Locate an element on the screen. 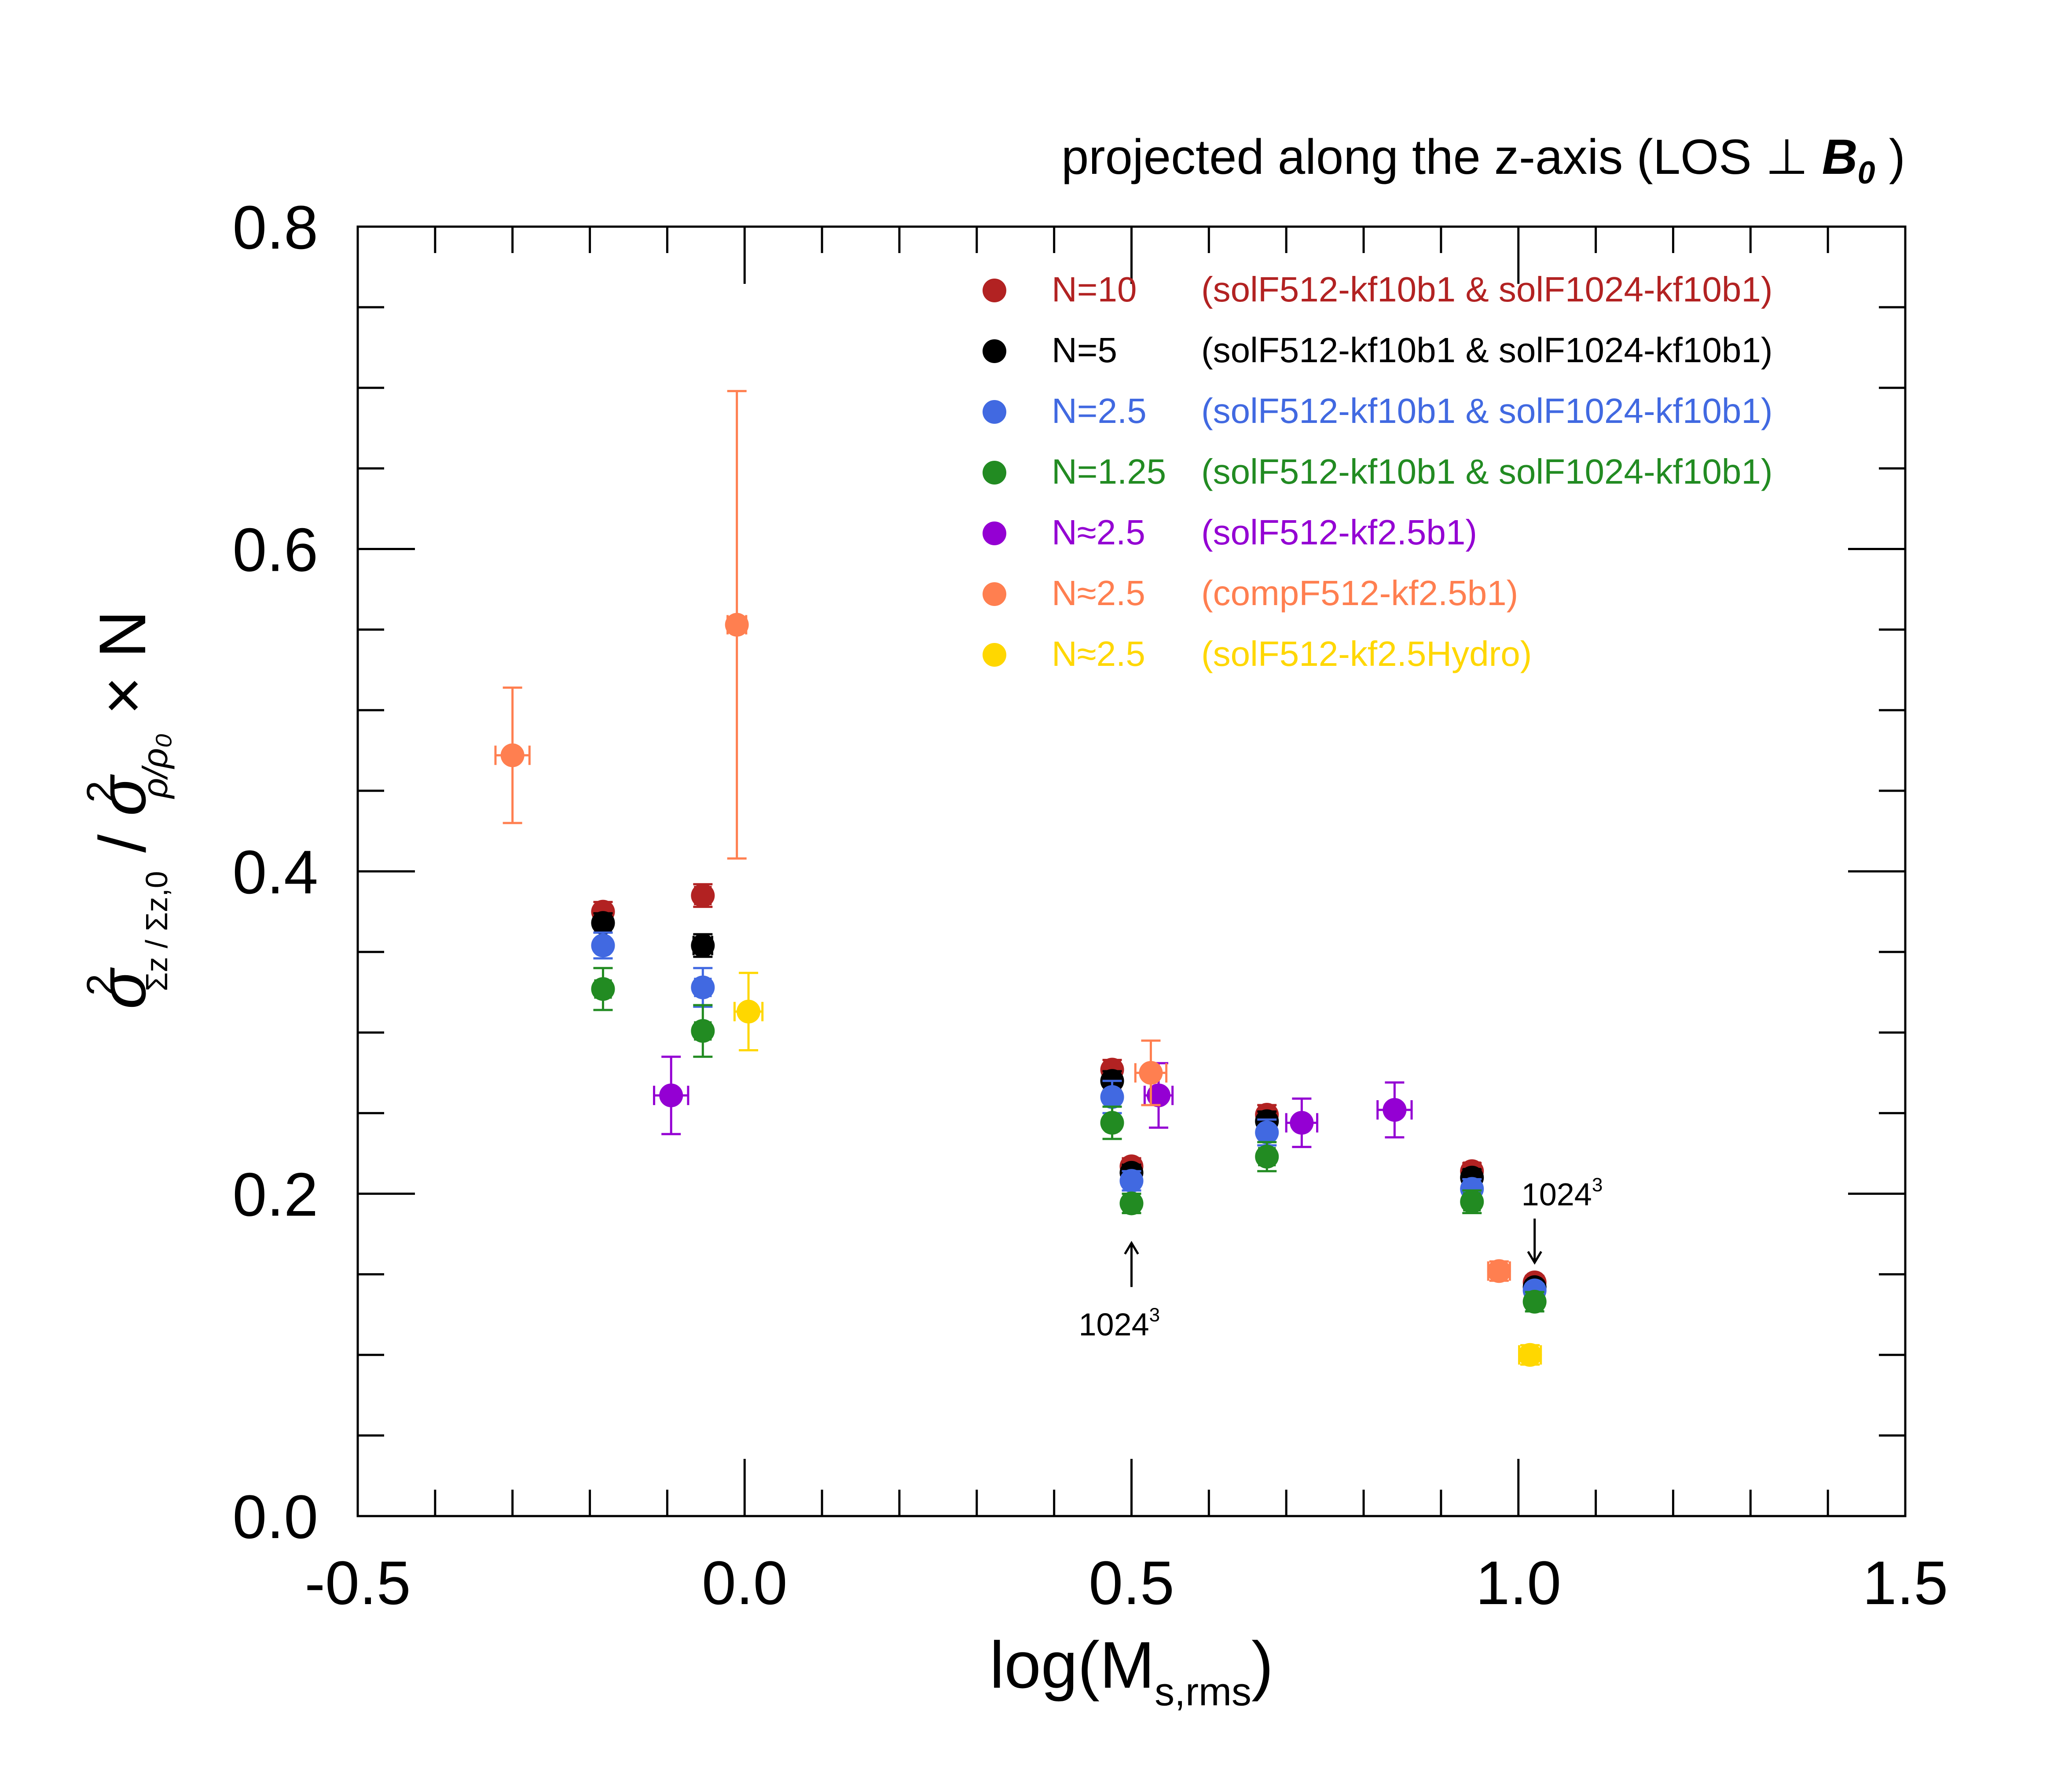 The height and width of the screenshot is (1792, 2065). title-close: ) is located at coordinates (1890, 156).